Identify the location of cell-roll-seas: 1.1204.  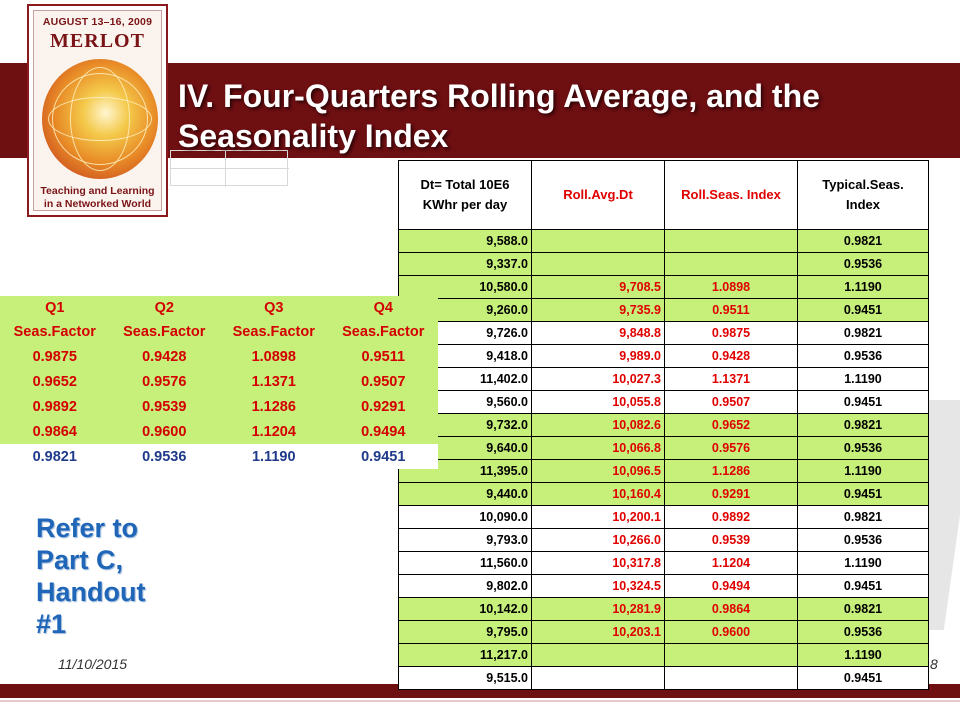
(731, 563).